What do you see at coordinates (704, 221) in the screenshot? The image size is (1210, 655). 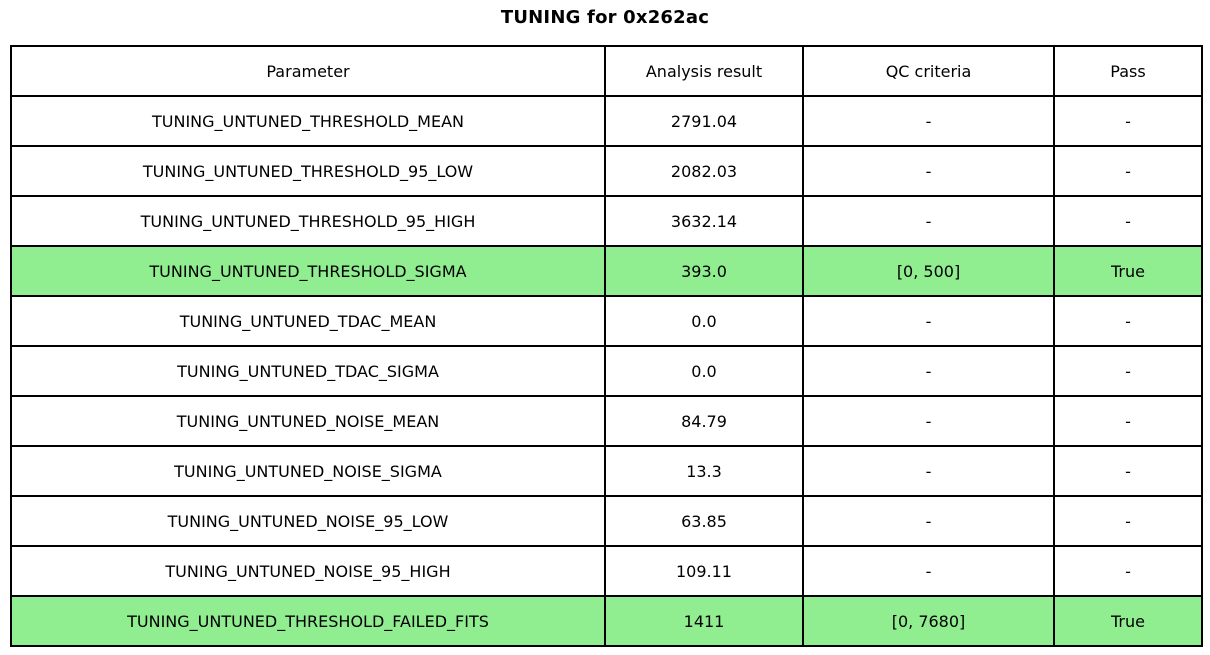 I see `cell-analysis-result: 3632.14` at bounding box center [704, 221].